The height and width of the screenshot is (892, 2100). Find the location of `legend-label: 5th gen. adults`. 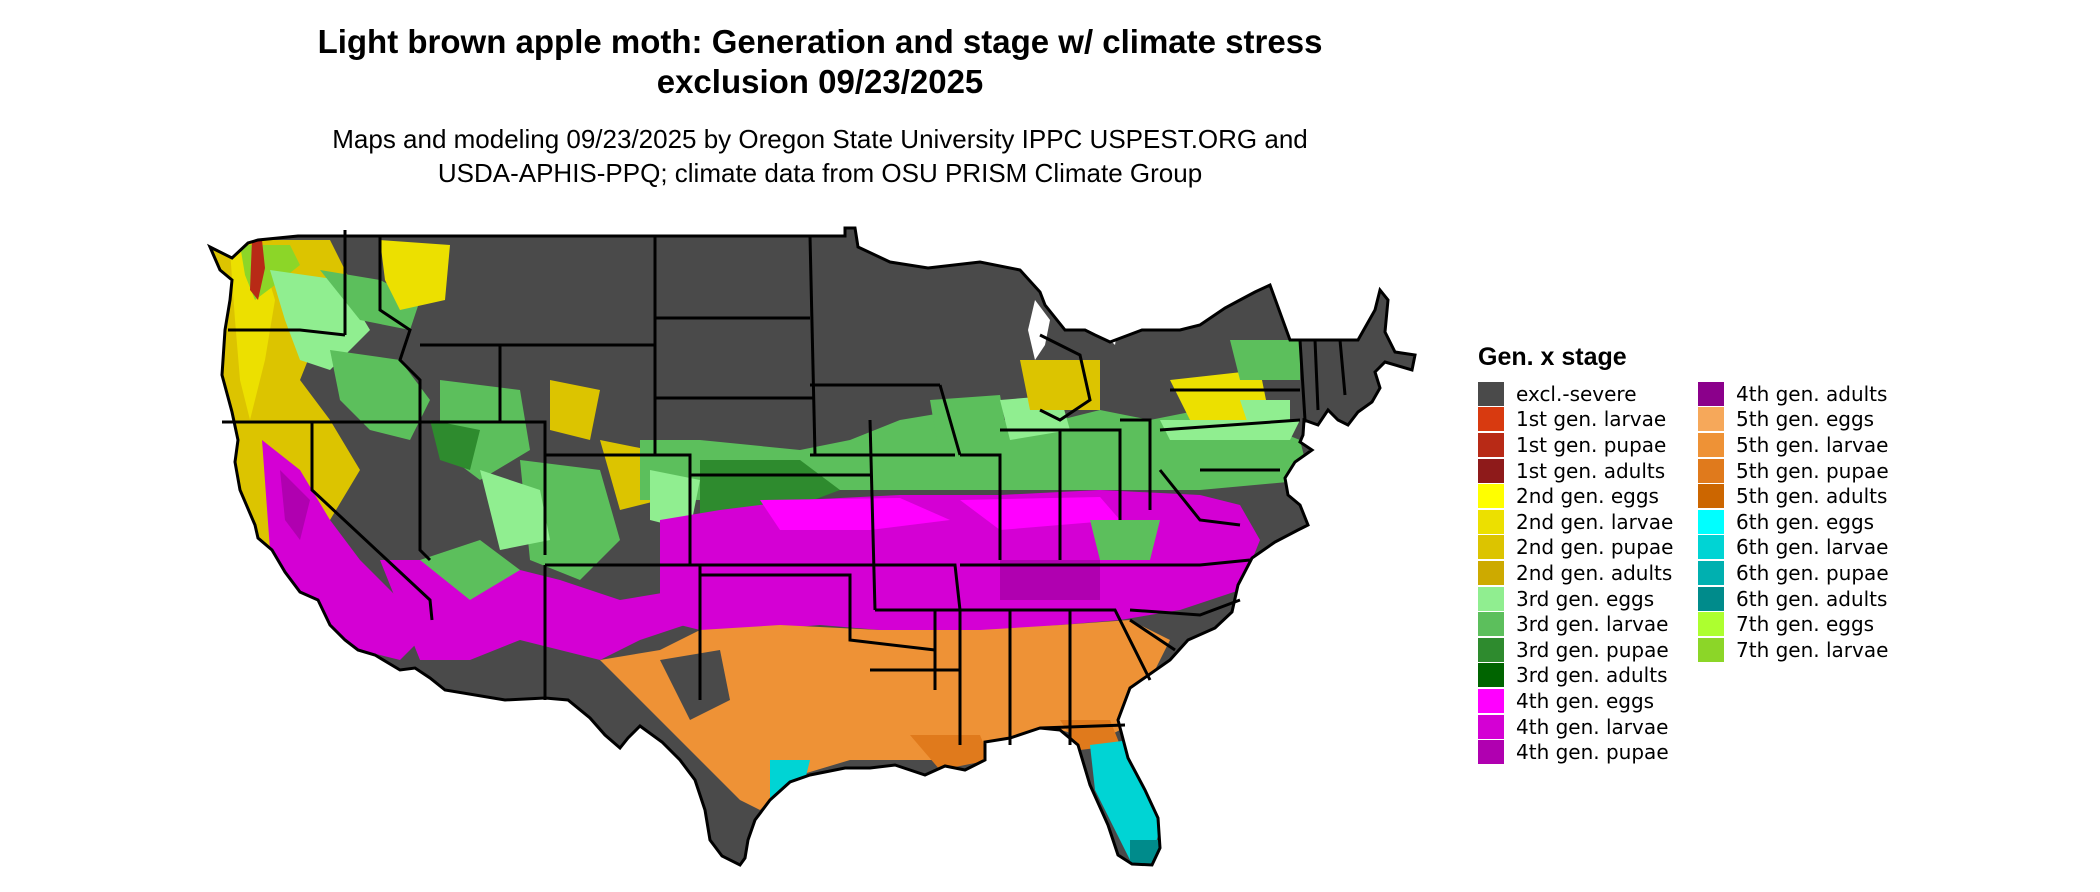

legend-label: 5th gen. adults is located at coordinates (1812, 496).